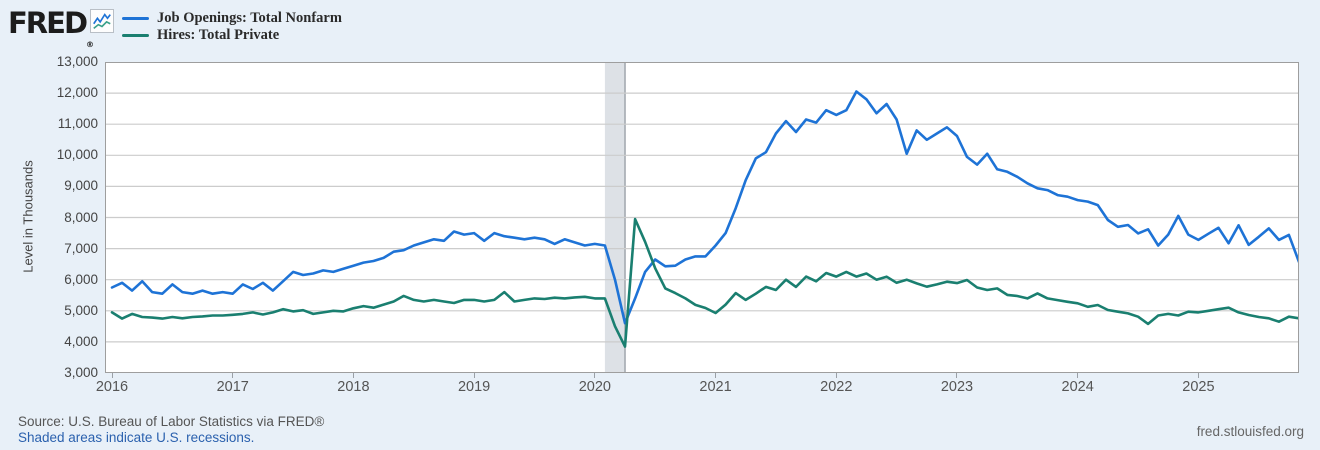 The height and width of the screenshot is (450, 1320). What do you see at coordinates (135, 18) in the screenshot?
I see `legend-line-sample-blue` at bounding box center [135, 18].